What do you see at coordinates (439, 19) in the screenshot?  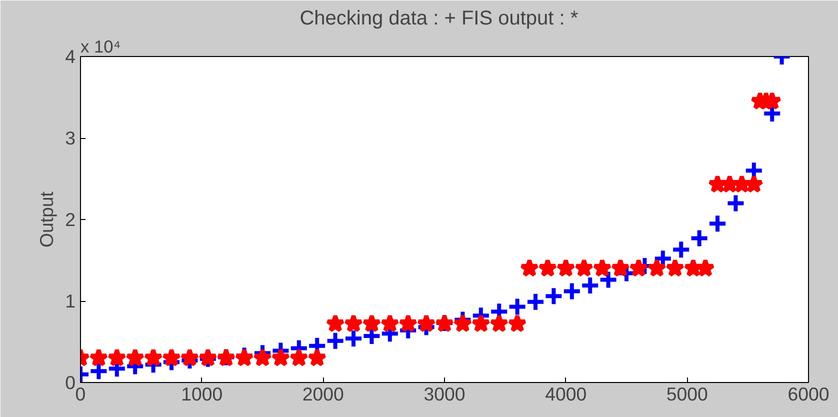 I see `chart-title: Checking data : + FIS output : *` at bounding box center [439, 19].